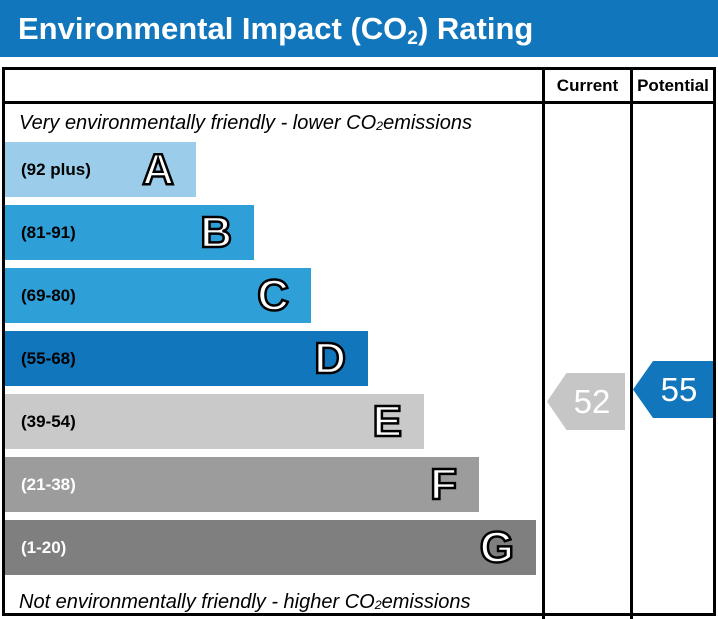 The image size is (718, 619). What do you see at coordinates (198, 122) in the screenshot?
I see `caption-top-text: Very environmentally friendly - lower CO` at bounding box center [198, 122].